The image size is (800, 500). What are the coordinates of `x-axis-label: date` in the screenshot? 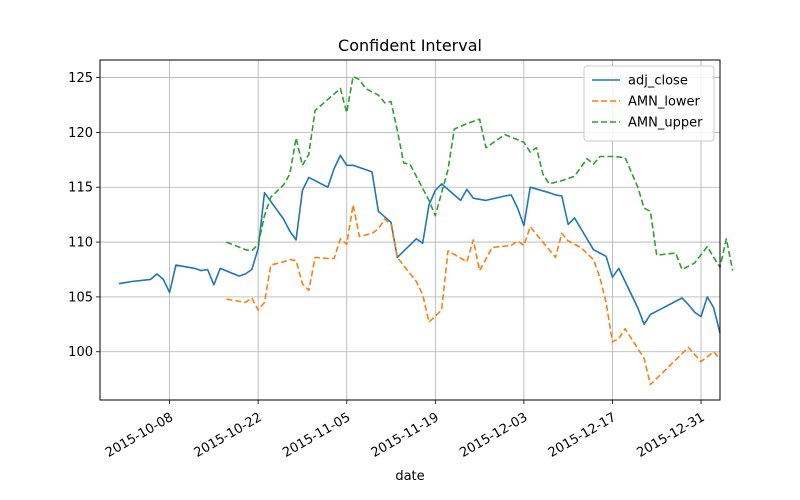 It's located at (409, 476).